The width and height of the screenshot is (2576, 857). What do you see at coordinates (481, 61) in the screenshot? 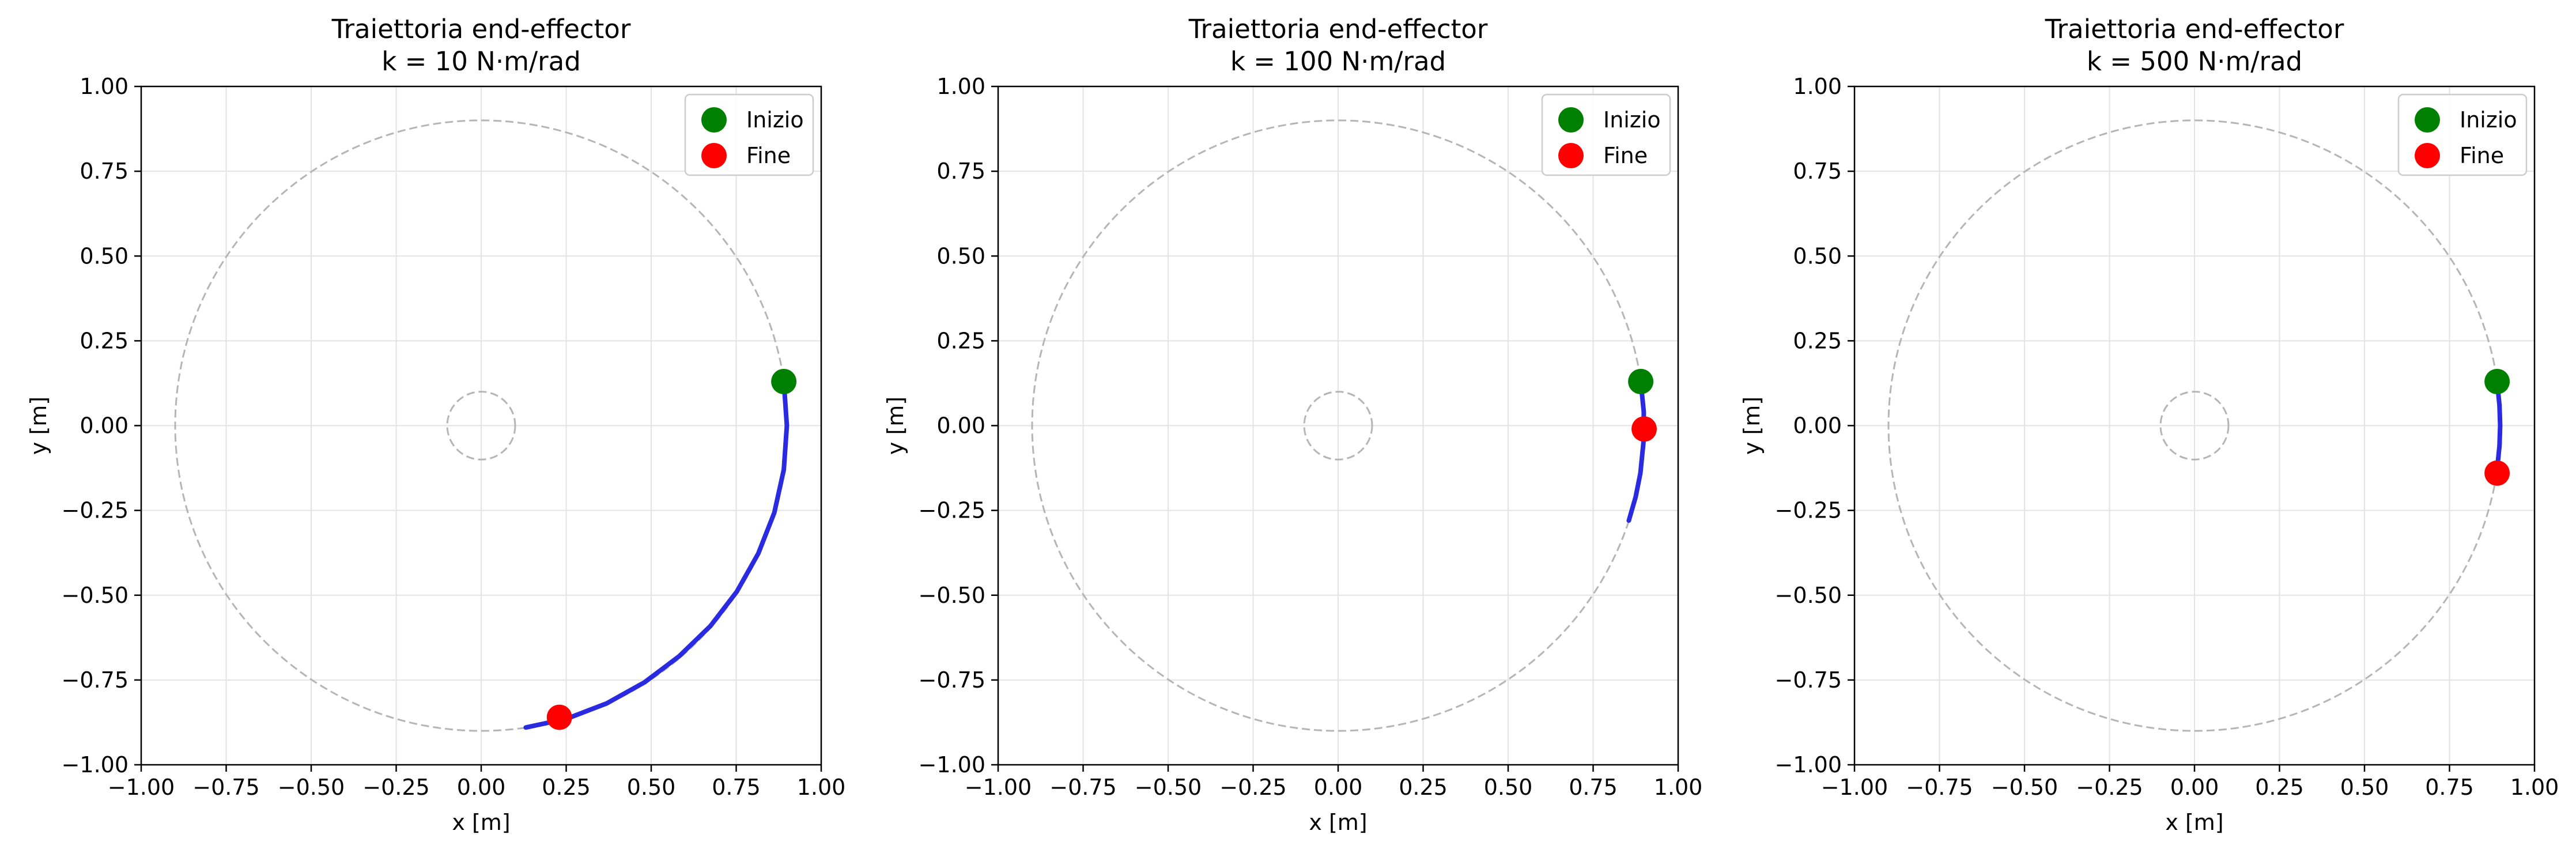
I see `chart-title-line-2: k = 10 N·m/rad` at bounding box center [481, 61].